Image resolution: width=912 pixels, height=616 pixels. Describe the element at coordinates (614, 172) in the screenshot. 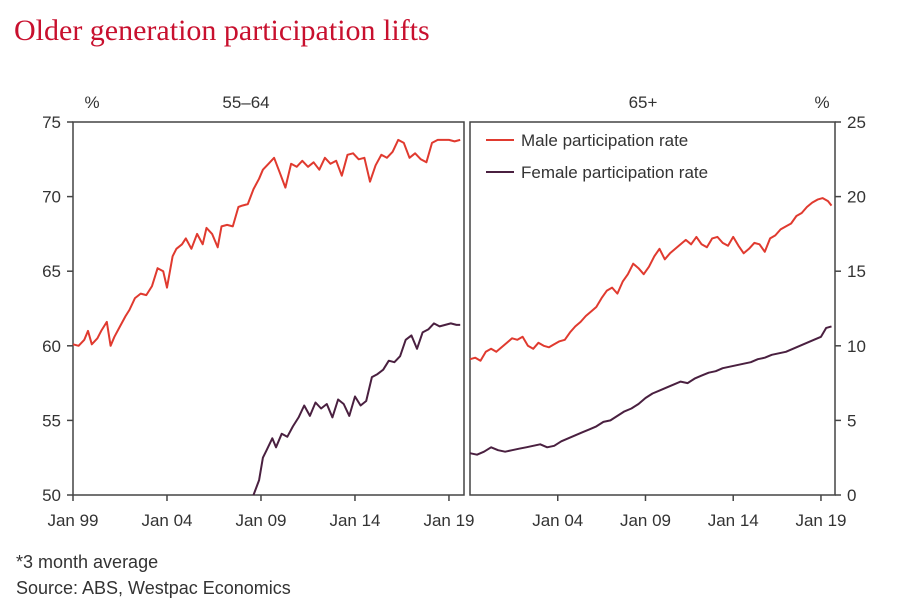

I see `legend-label-female: Female participation rate` at that location.